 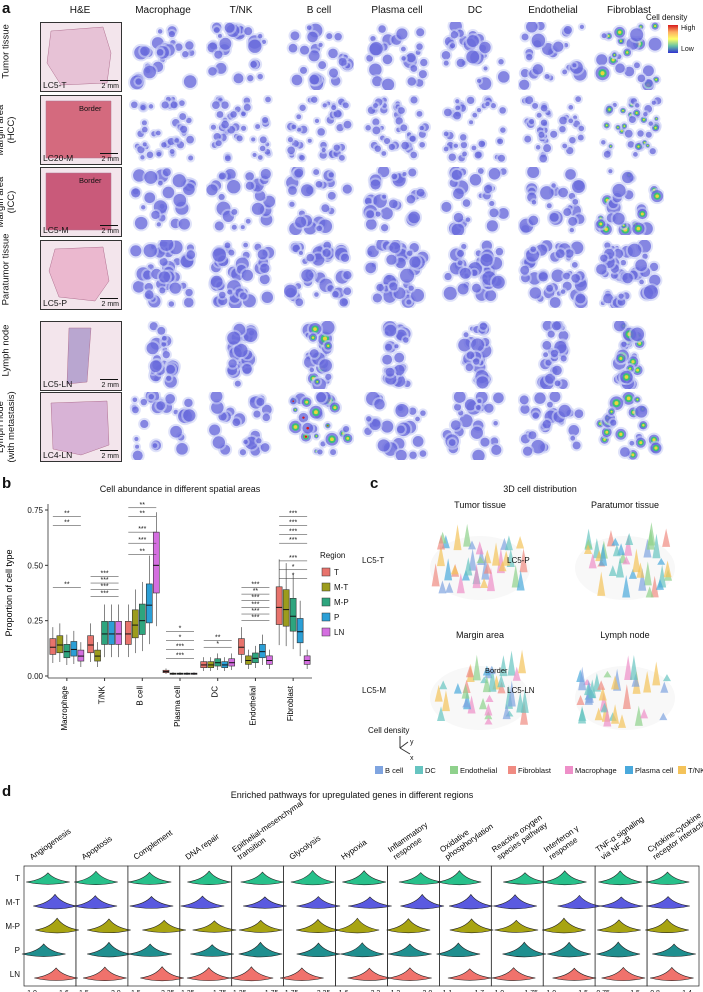 What do you see at coordinates (53, 646) in the screenshot?
I see `box` at bounding box center [53, 646].